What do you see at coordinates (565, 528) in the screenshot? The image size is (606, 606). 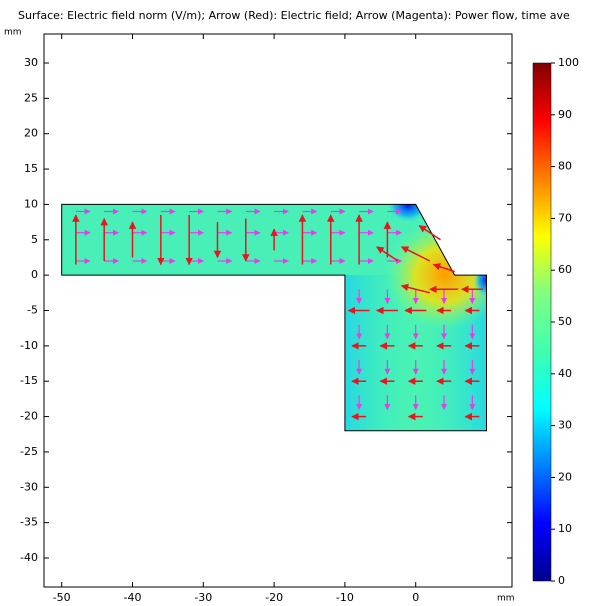 I see `colorbar-tick-label: 10` at bounding box center [565, 528].